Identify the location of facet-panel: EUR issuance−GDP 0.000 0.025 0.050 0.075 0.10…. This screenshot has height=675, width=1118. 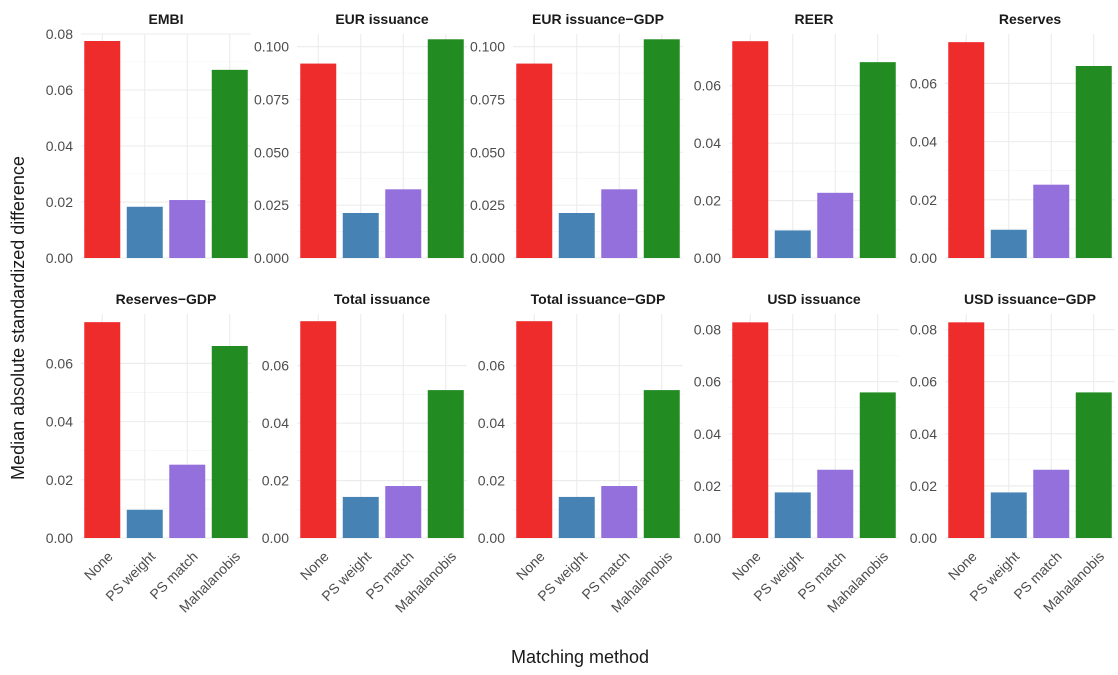
(576, 138).